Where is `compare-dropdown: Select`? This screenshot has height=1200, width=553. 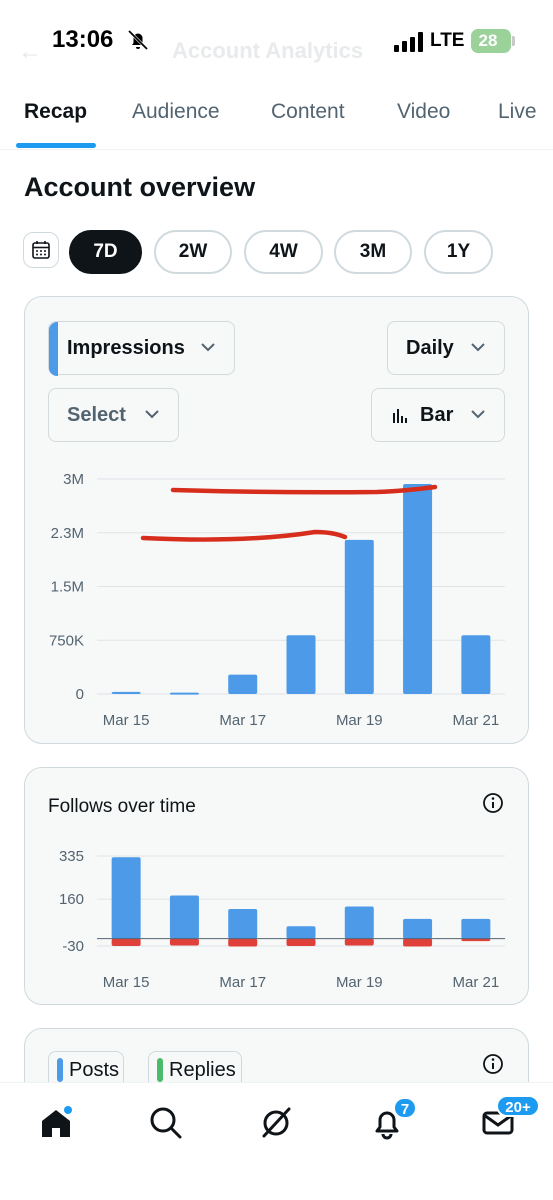 compare-dropdown: Select is located at coordinates (113, 415).